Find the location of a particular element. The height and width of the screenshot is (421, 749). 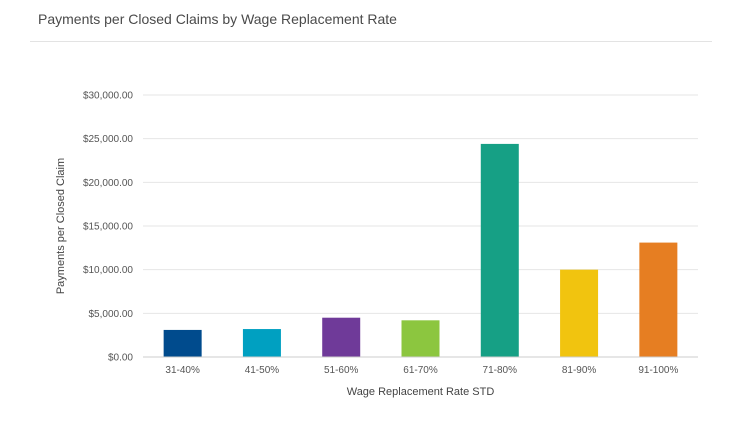

bar-91-100% is located at coordinates (658, 299).